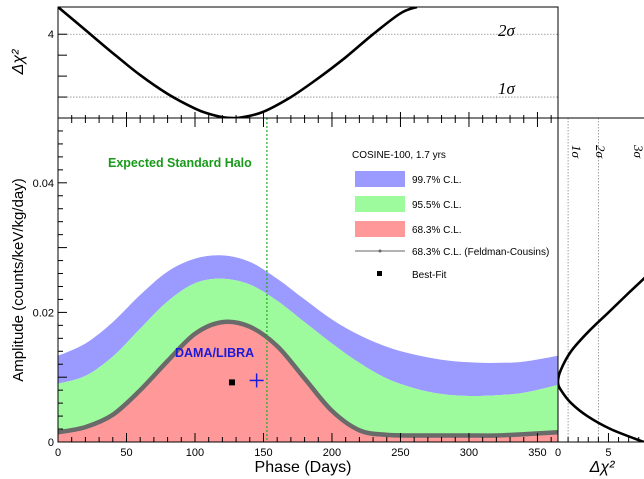  What do you see at coordinates (195, 453) in the screenshot?
I see `x-tick-label: 100` at bounding box center [195, 453].